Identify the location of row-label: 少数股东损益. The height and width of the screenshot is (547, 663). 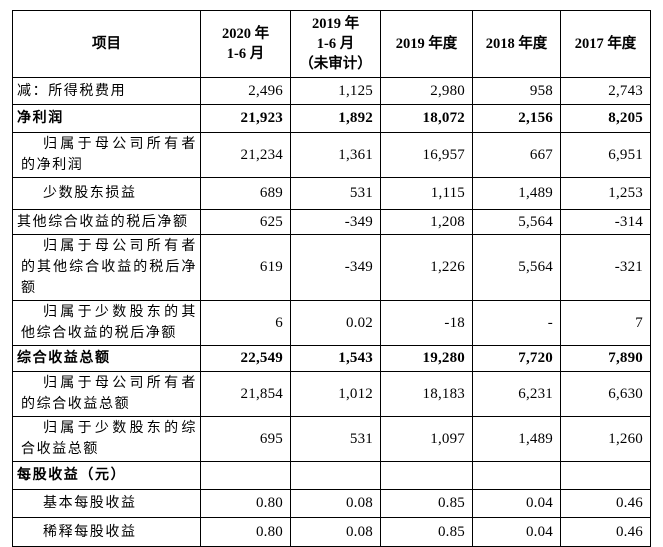
(106, 193).